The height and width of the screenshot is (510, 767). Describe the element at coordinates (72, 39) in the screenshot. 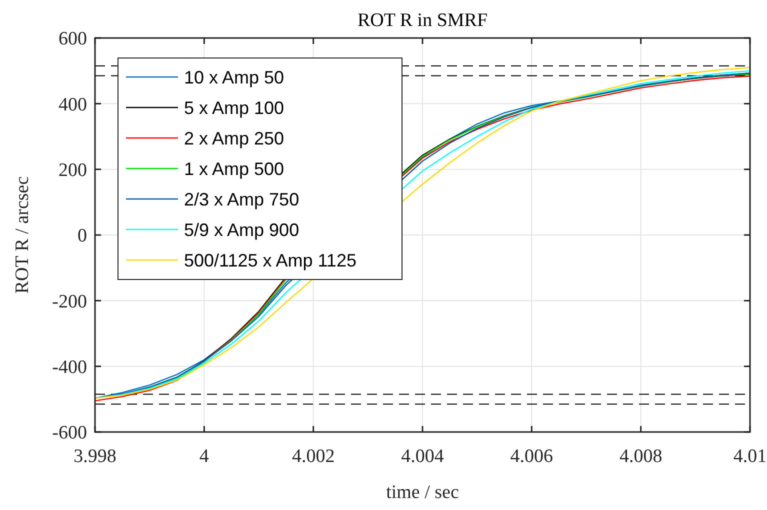

I see `y-tick-label: 600` at that location.